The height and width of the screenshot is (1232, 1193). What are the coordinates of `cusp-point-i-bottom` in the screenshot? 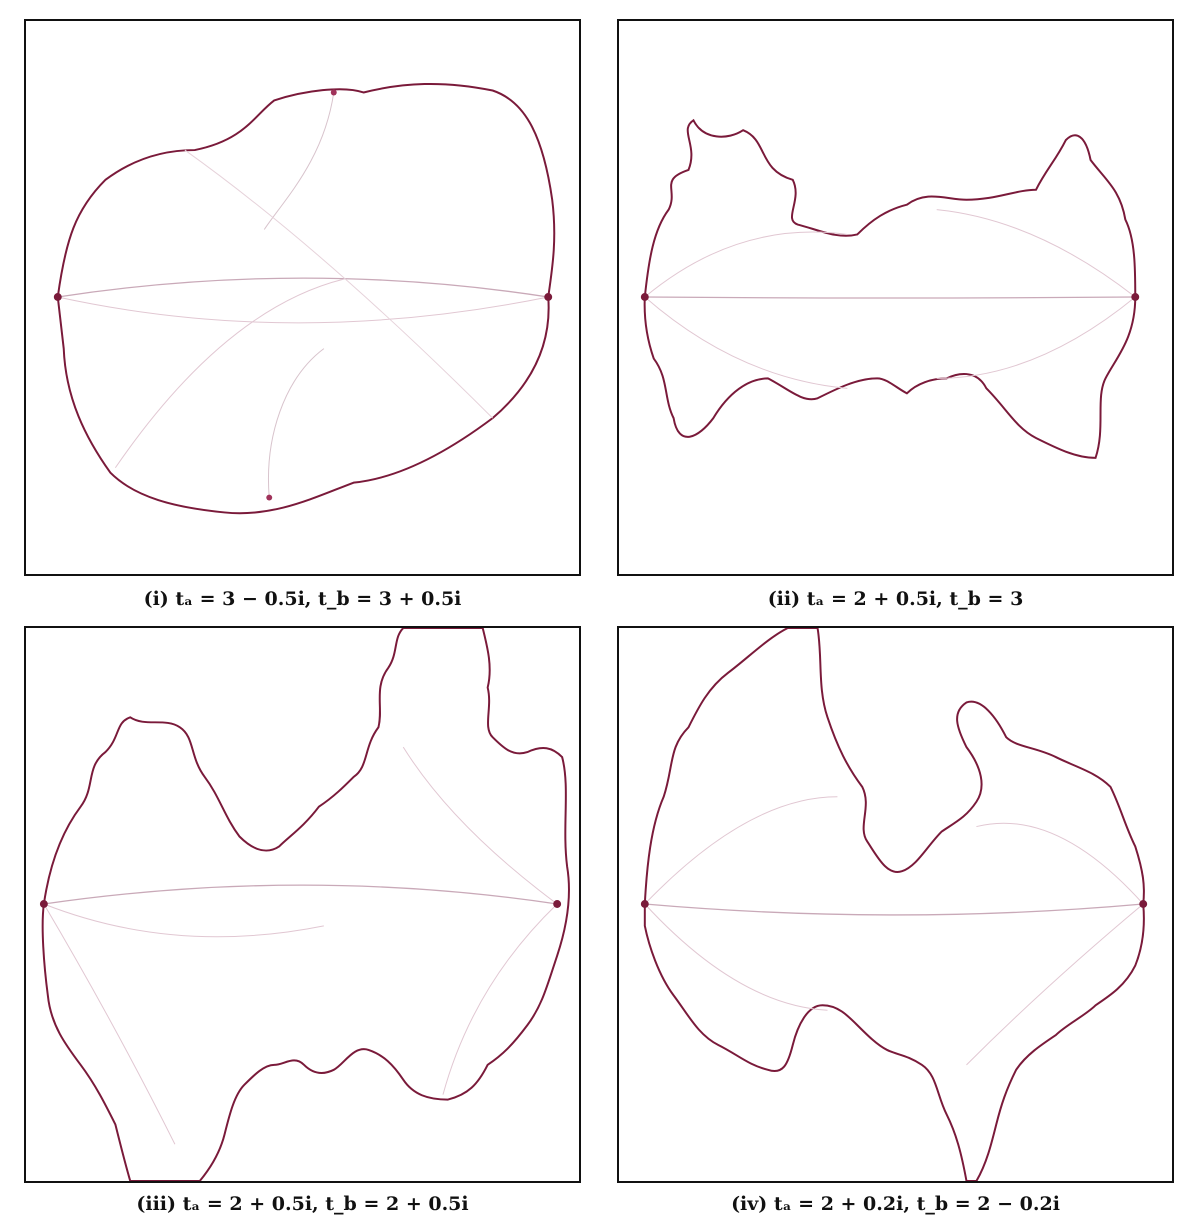 It's located at (269, 497).